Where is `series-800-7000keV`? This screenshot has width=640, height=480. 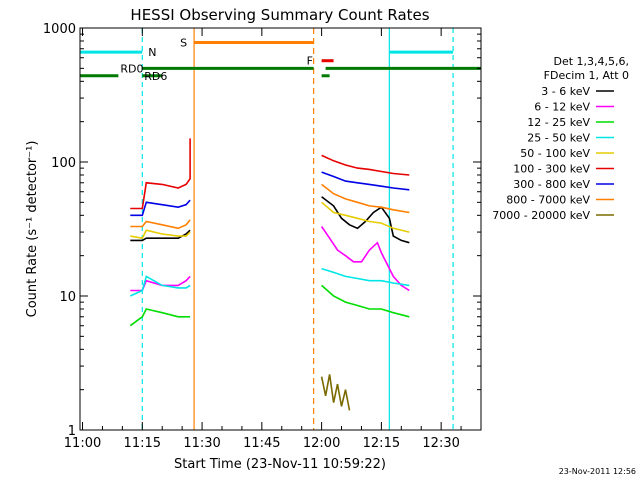
series-800-7000keV is located at coordinates (270, 206).